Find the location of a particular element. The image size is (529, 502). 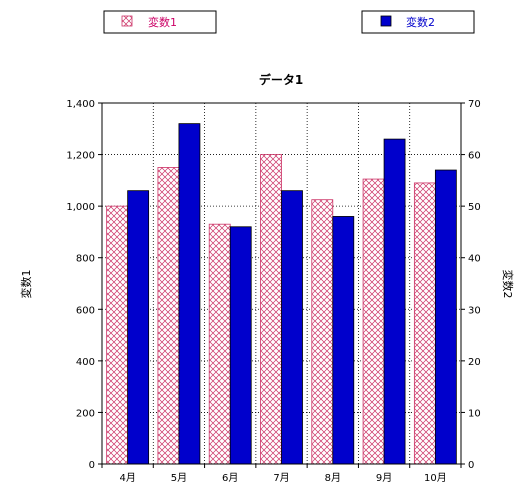

x-tick-label: 6月 is located at coordinates (230, 478).